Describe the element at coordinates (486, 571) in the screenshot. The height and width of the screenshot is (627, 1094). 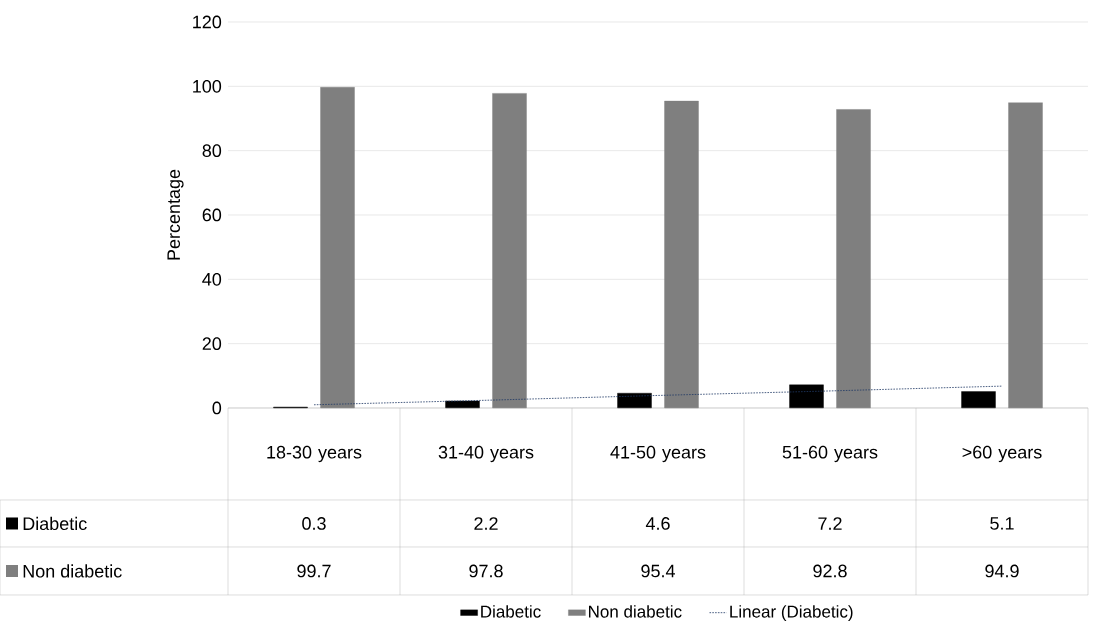
I see `data-label: 97.8` at that location.